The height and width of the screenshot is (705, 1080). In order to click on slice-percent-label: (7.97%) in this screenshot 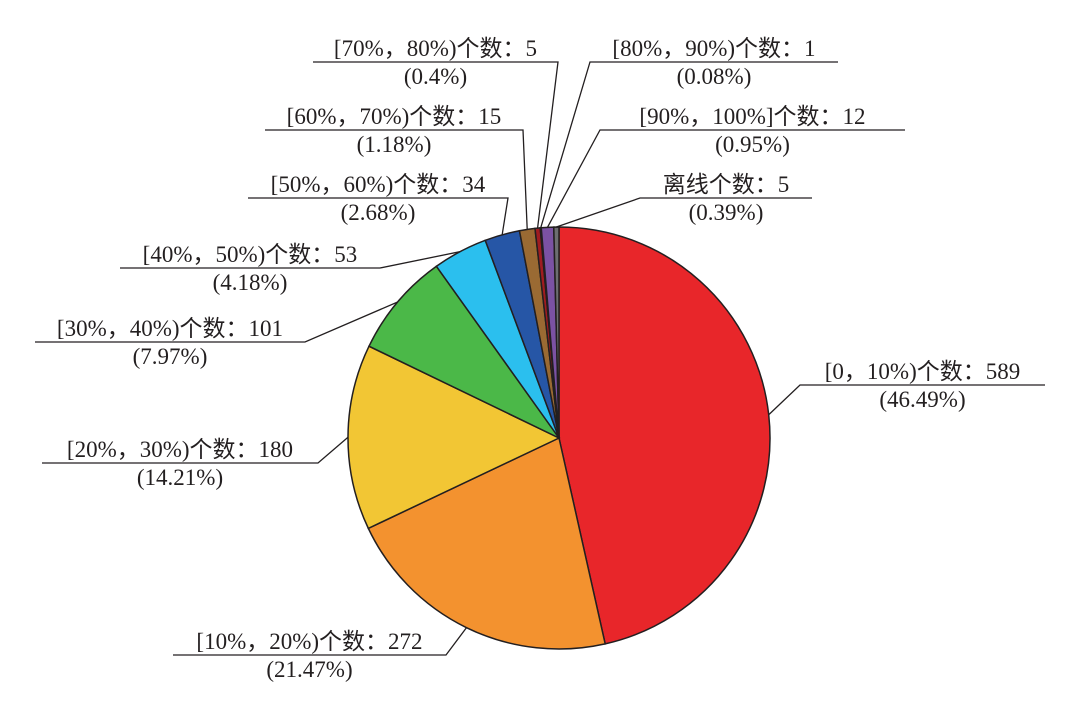, I will do `click(170, 356)`.